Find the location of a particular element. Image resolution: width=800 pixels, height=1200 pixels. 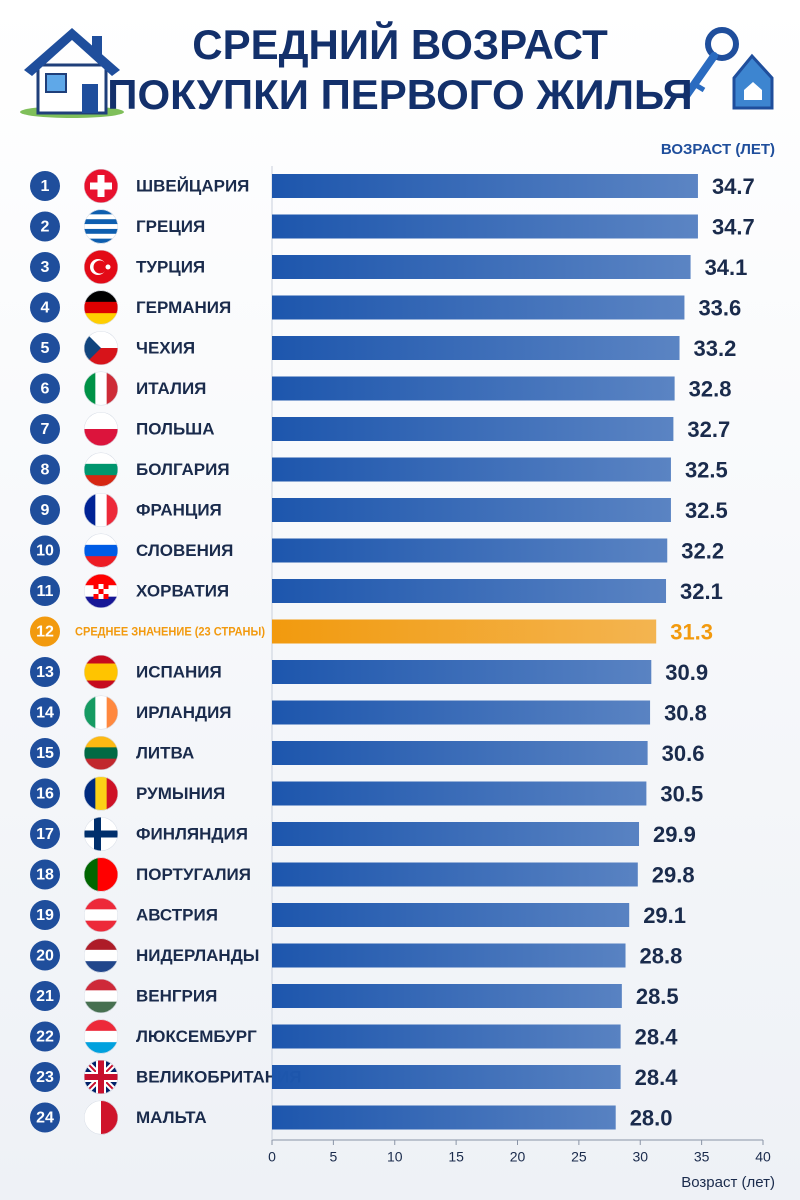

category-label: АВСТРИЯ is located at coordinates (177, 914).